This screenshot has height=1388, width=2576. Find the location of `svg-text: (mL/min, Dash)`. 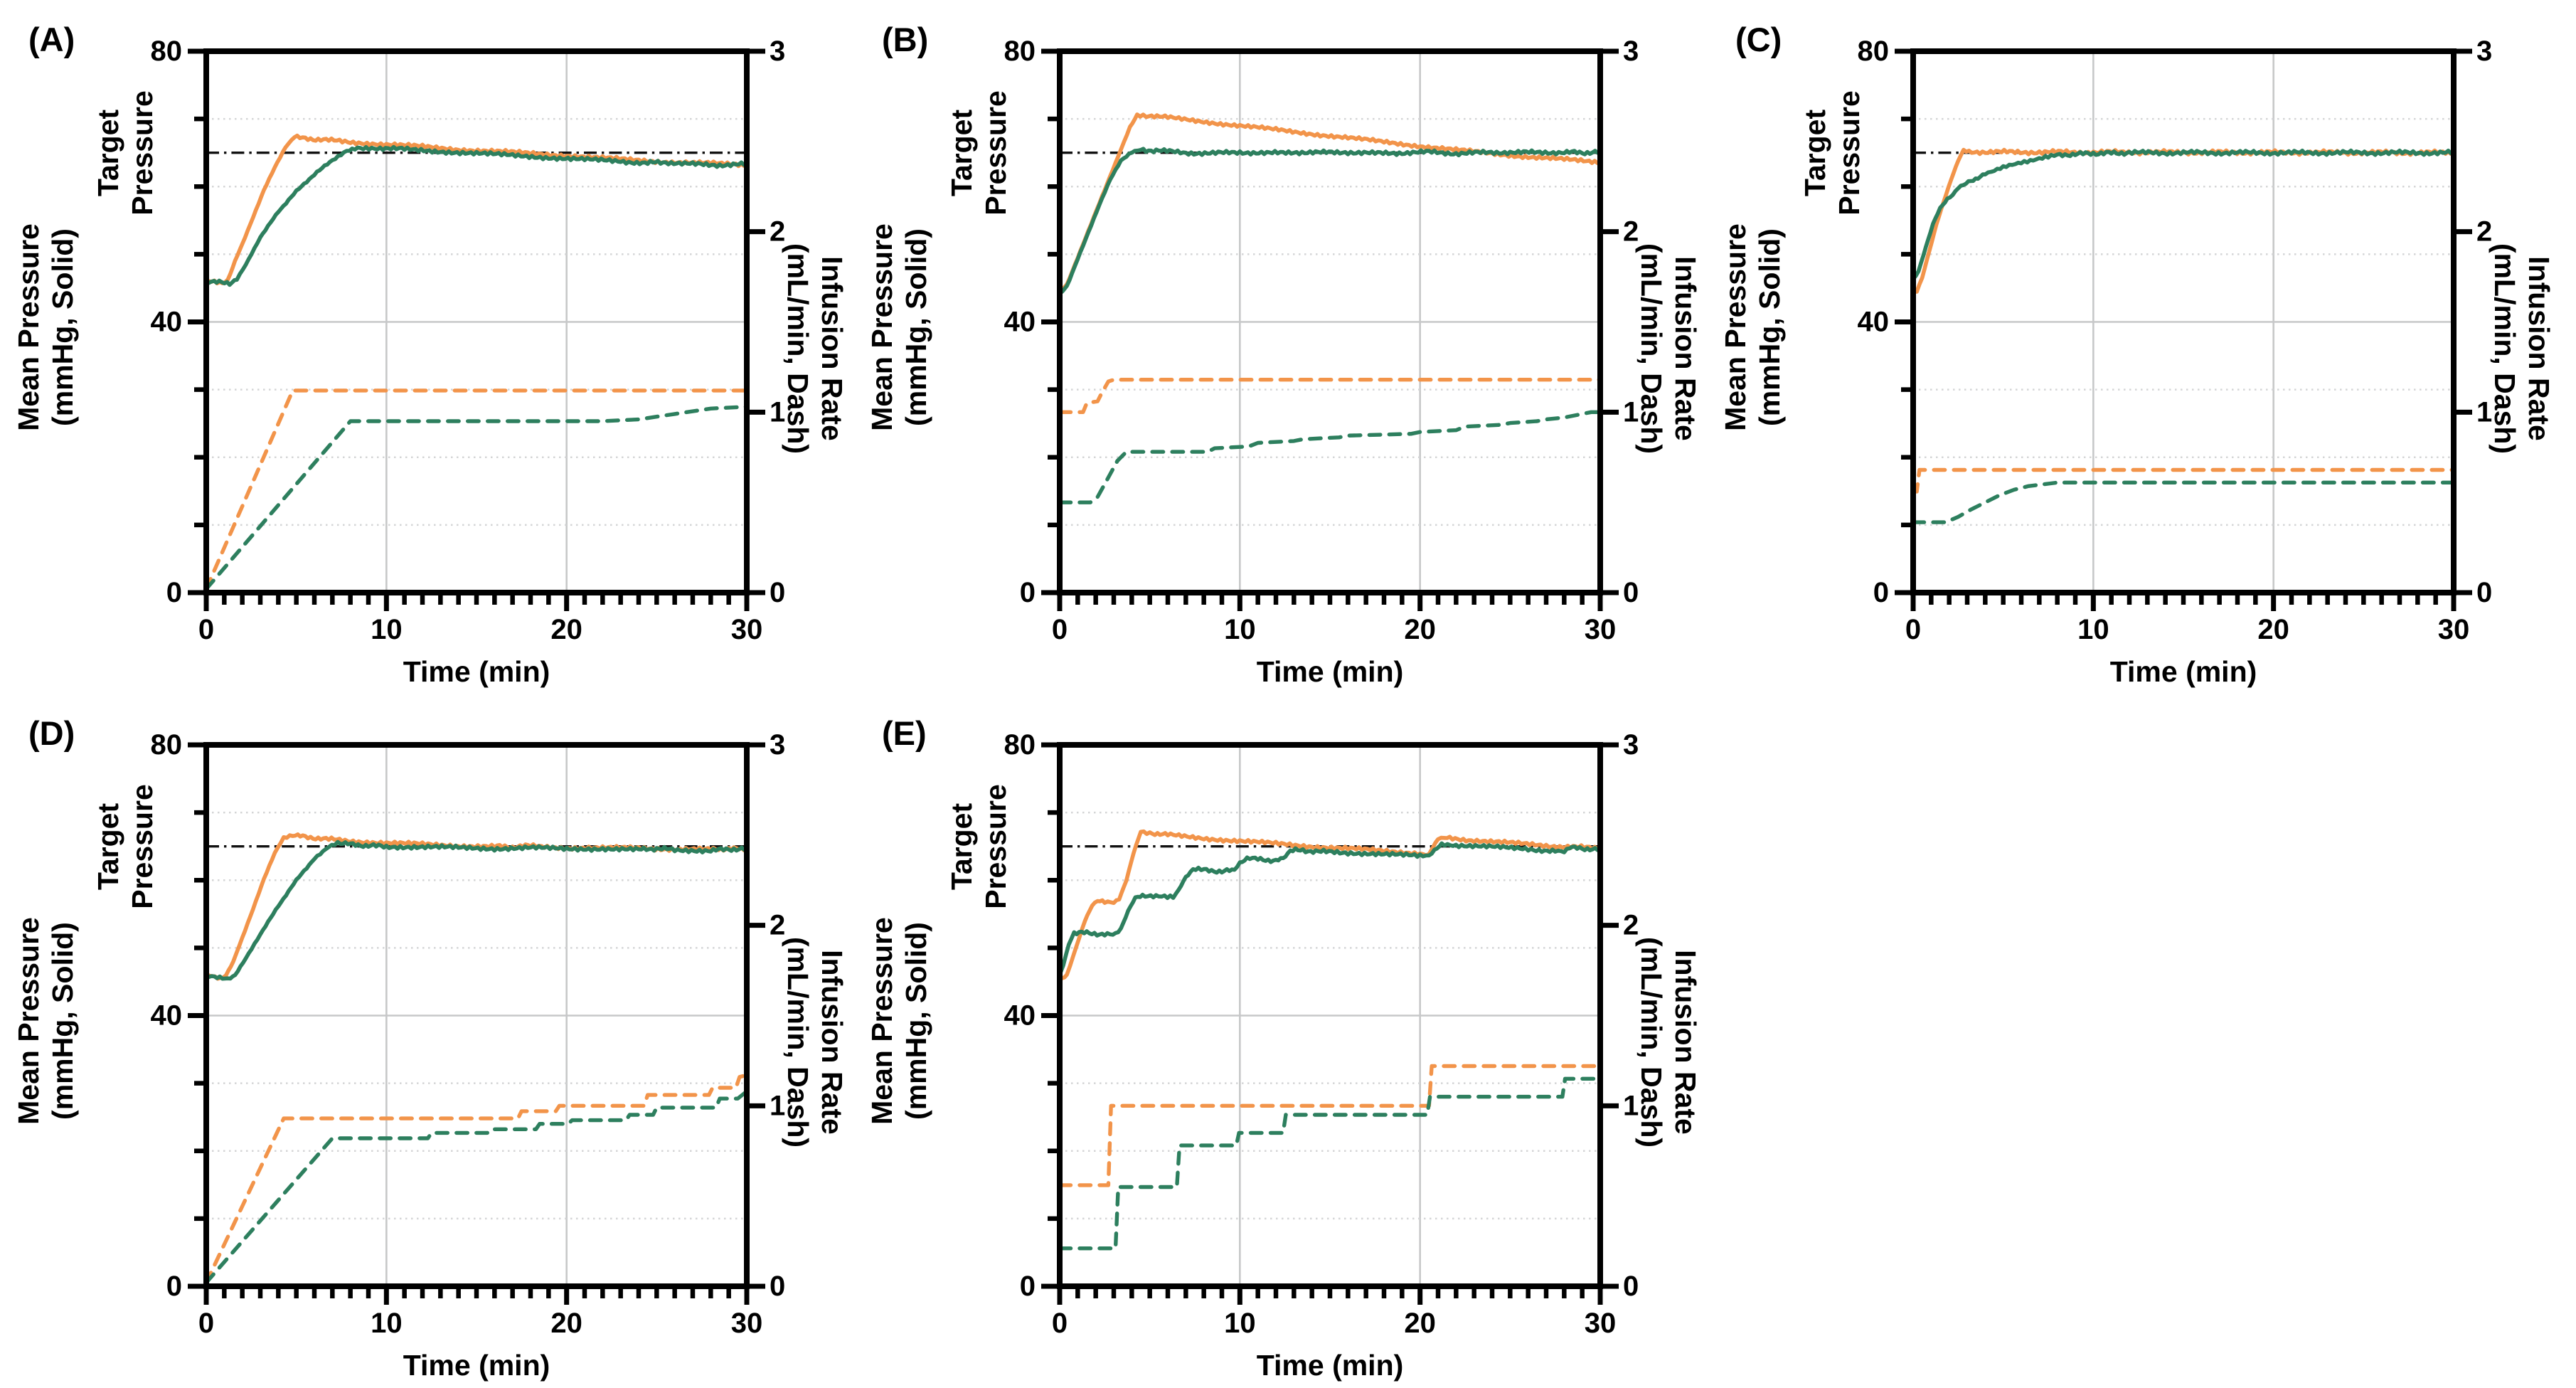

svg-text: (mL/min, Dash) is located at coordinates (798, 1042).